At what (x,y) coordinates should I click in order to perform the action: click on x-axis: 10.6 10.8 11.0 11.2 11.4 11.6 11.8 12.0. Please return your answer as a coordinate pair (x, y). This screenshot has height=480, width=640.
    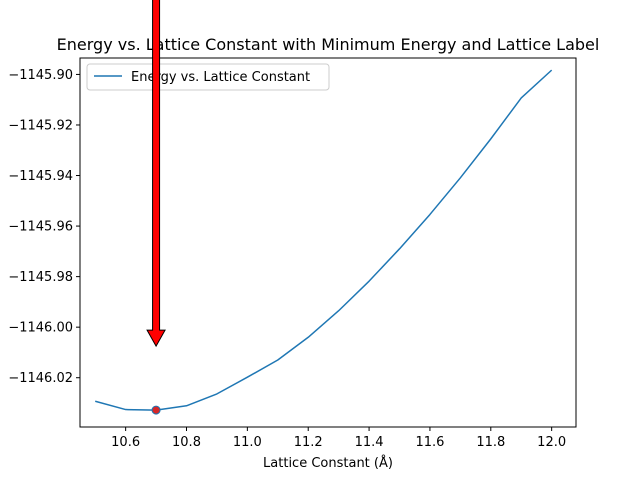
    Looking at the image, I should click on (338, 438).